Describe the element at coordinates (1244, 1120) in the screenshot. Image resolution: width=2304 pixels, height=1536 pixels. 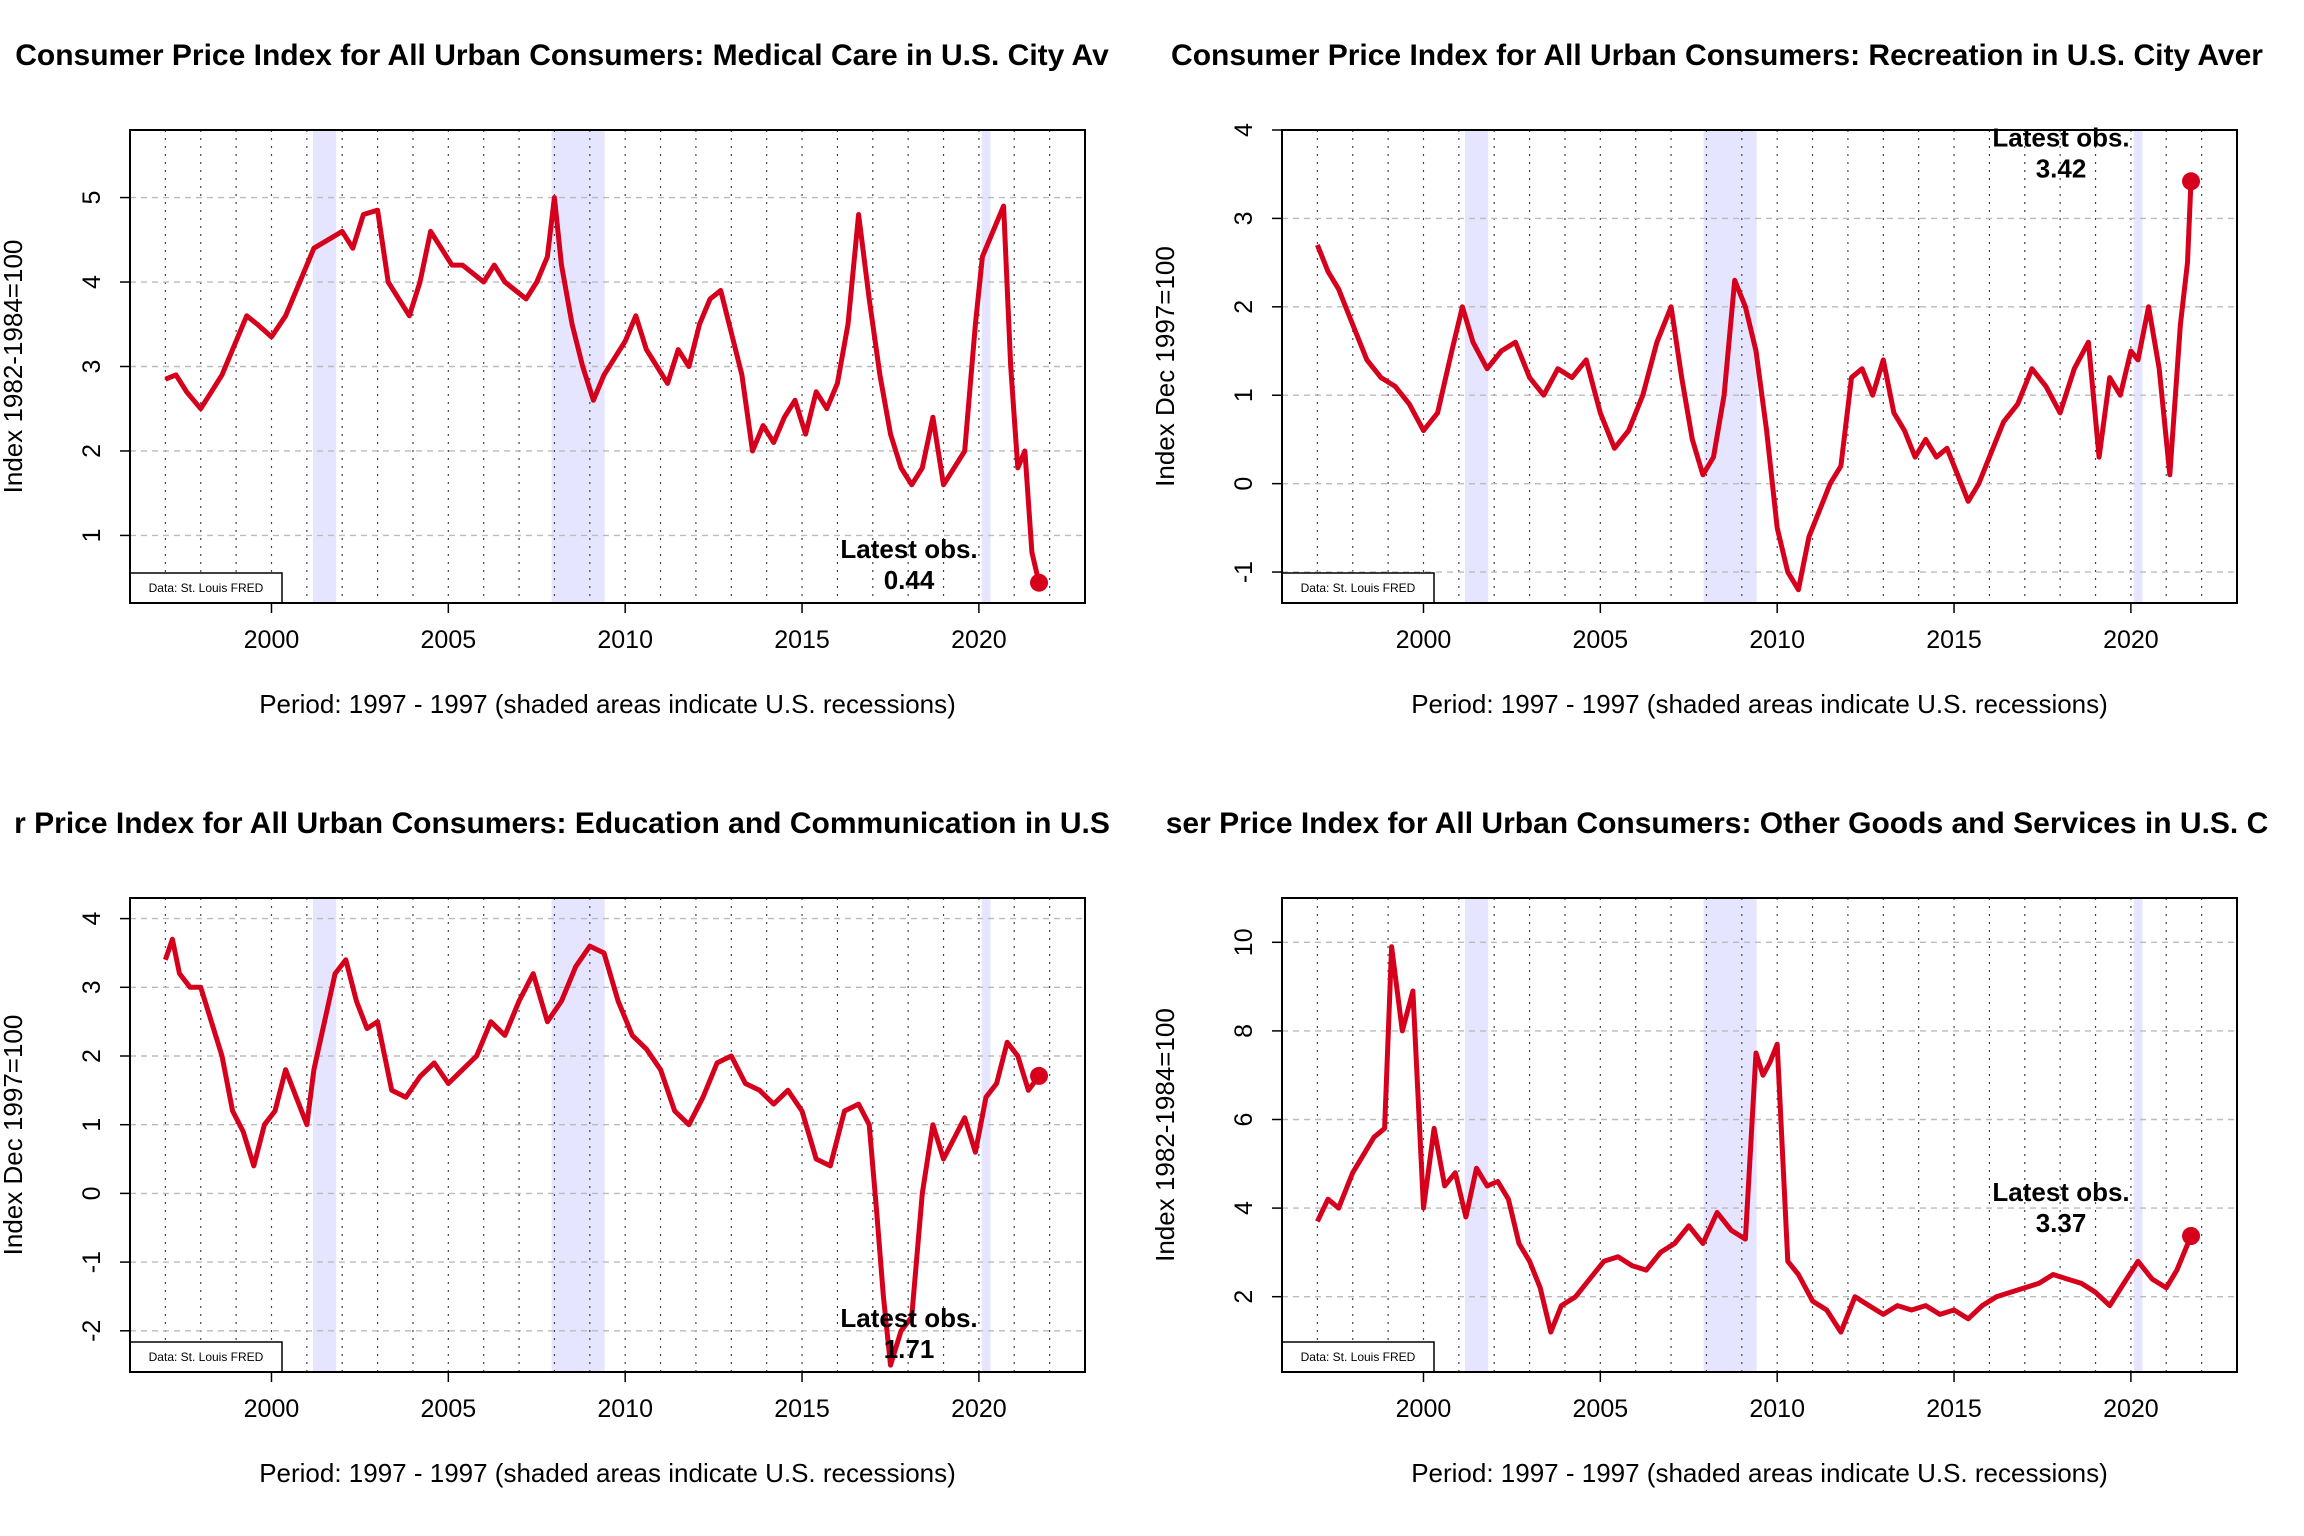
I see `y-tick-label: 6` at that location.